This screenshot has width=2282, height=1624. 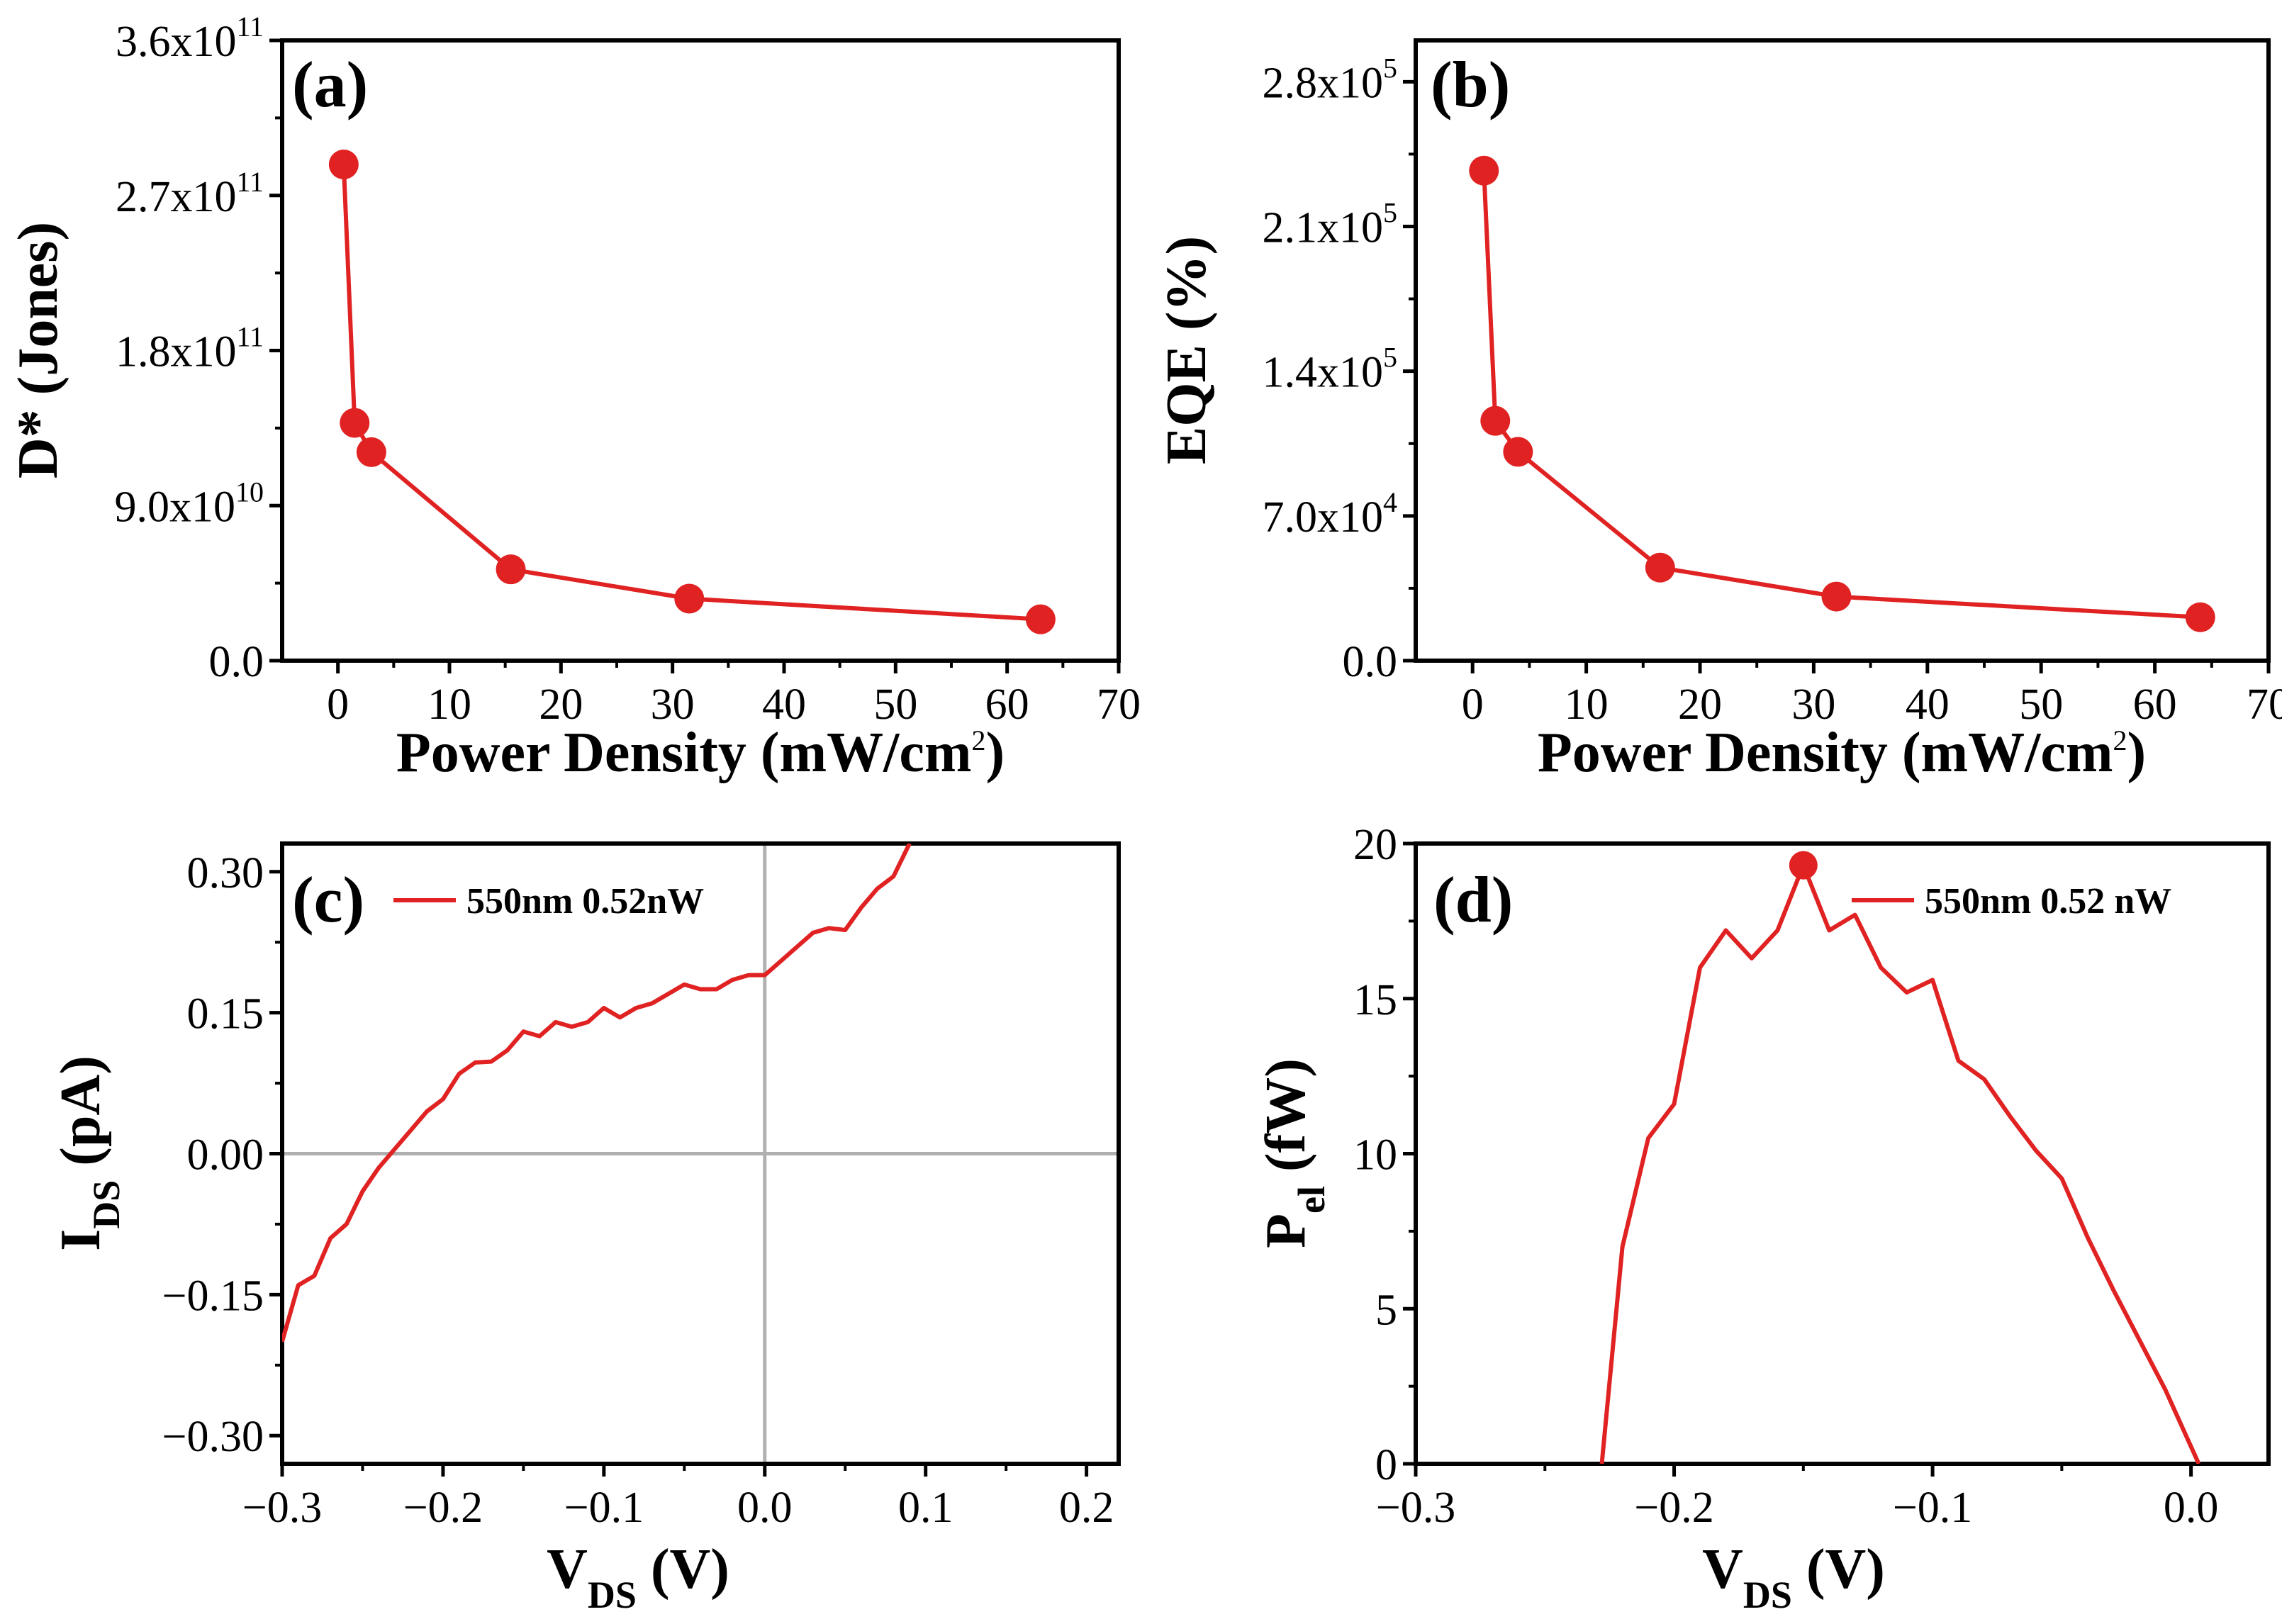 What do you see at coordinates (683, 1569) in the screenshot?
I see `x-axis-title-end: (V)` at bounding box center [683, 1569].